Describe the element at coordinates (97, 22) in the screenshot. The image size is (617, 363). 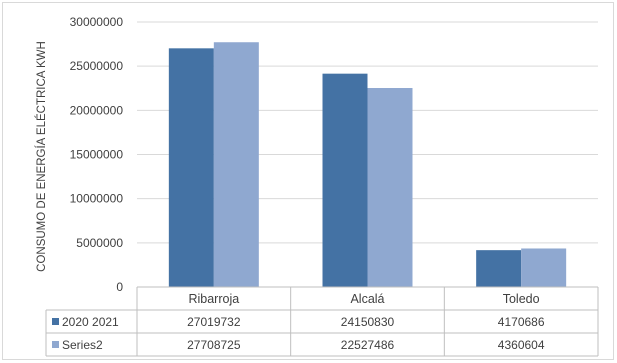
I see `y-tick-label: 30000000` at that location.